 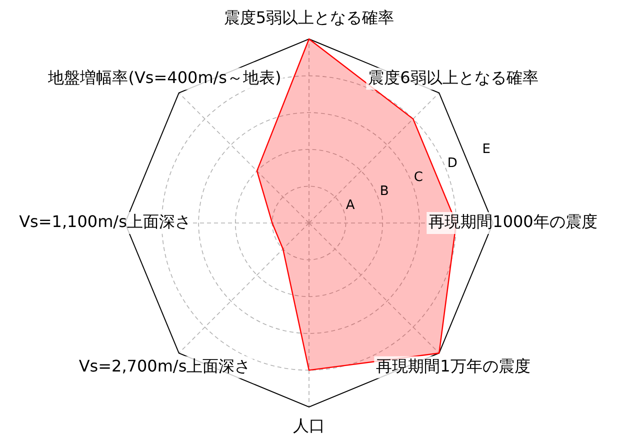 I want to click on spoke-label: 人口, so click(x=309, y=426).